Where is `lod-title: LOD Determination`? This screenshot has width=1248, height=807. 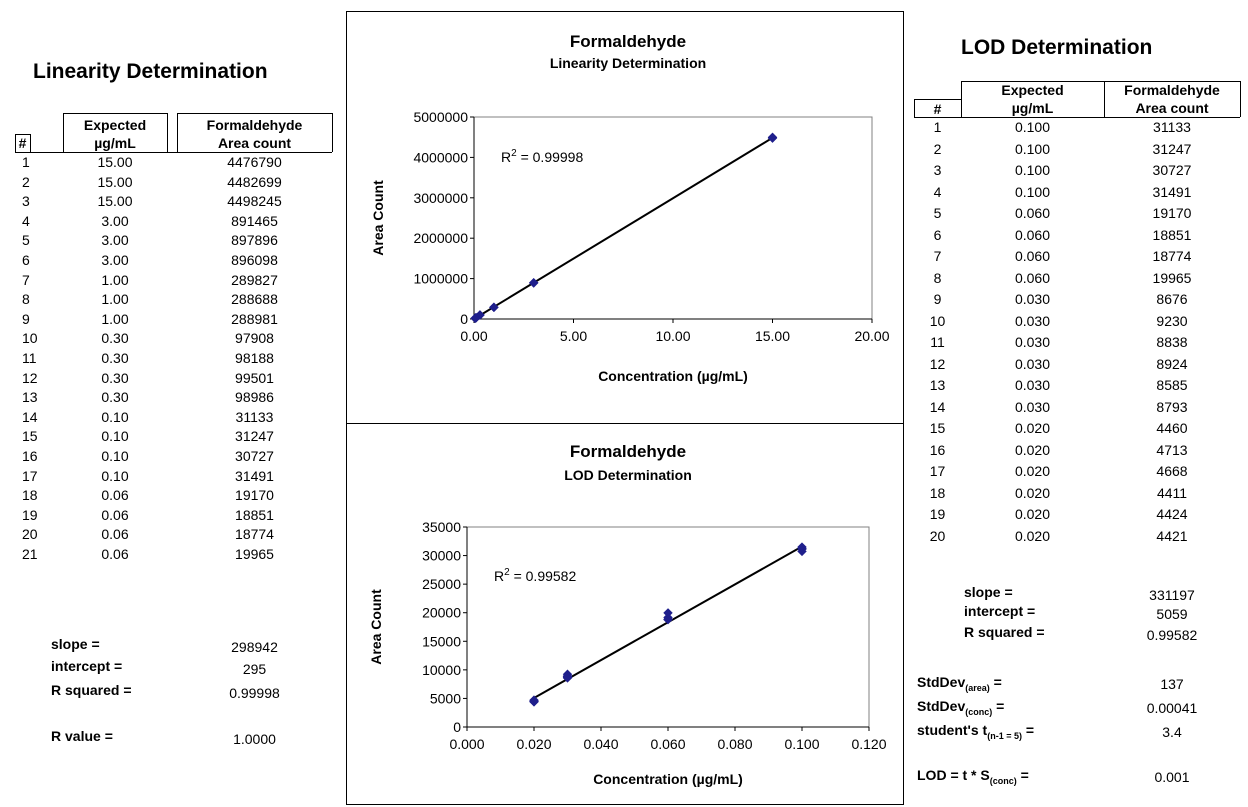 lod-title: LOD Determination is located at coordinates (1057, 47).